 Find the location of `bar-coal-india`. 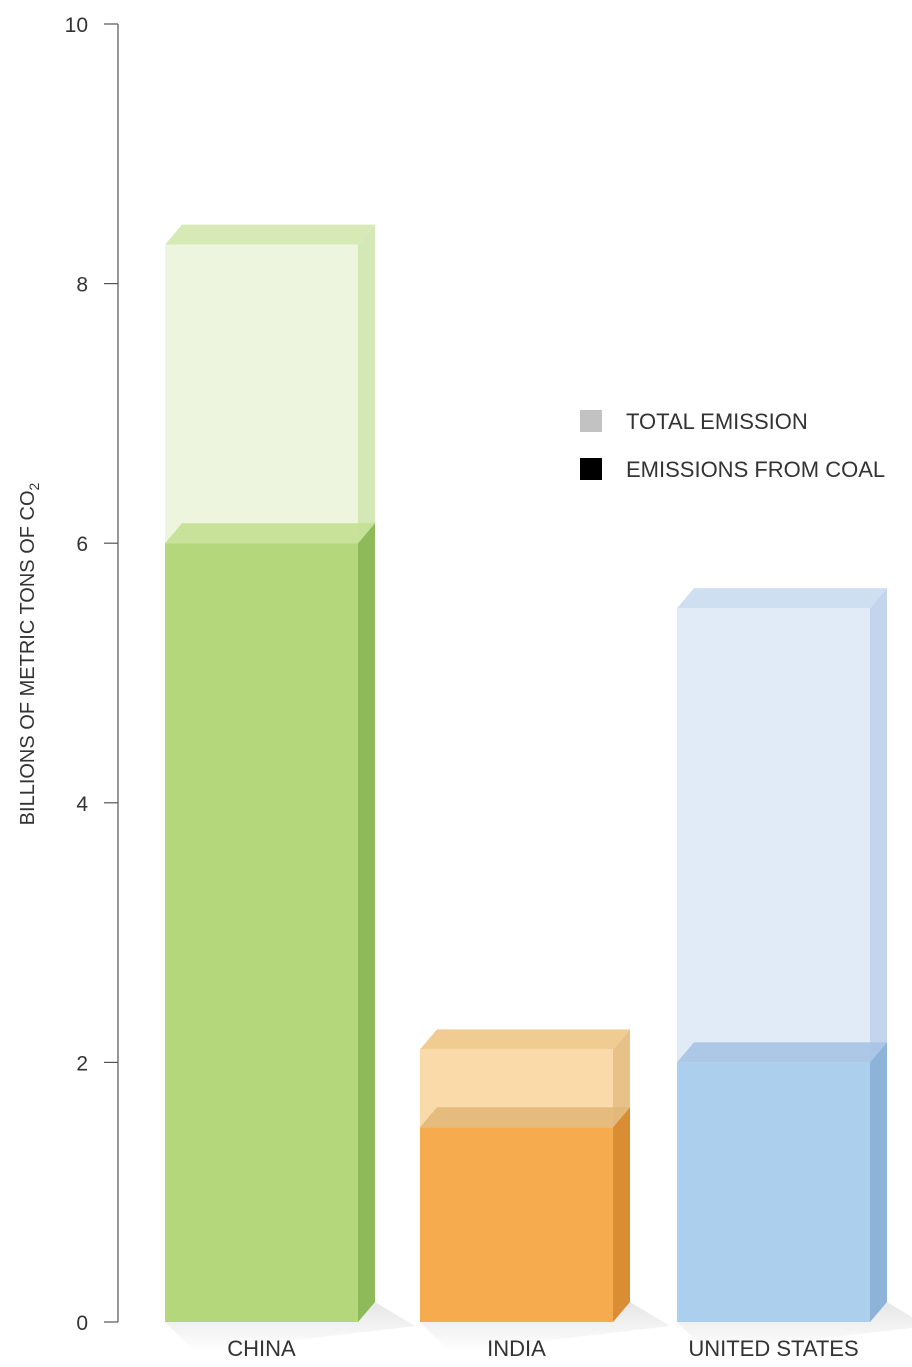

bar-coal-india is located at coordinates (516, 1224).